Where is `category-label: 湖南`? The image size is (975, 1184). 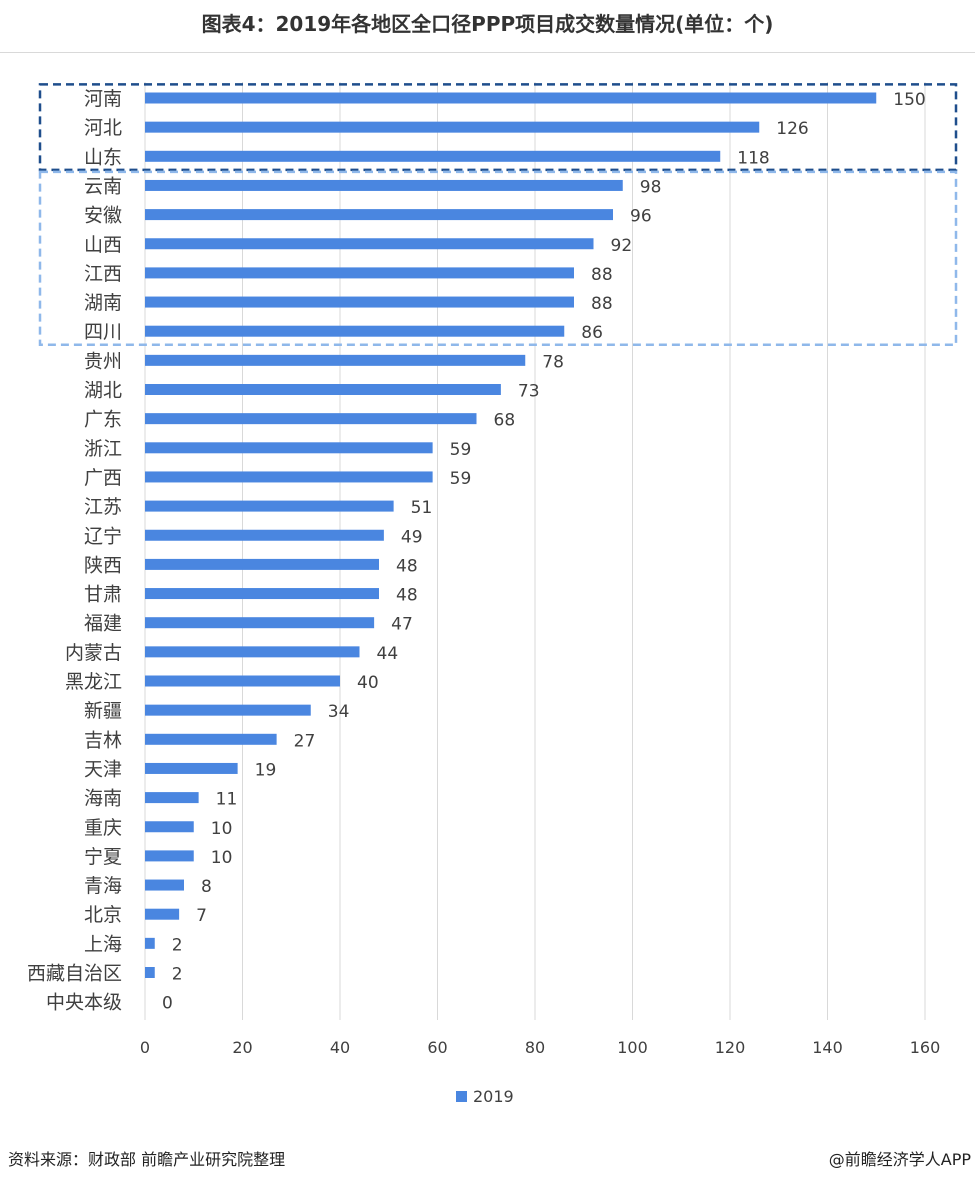 category-label: 湖南 is located at coordinates (103, 303).